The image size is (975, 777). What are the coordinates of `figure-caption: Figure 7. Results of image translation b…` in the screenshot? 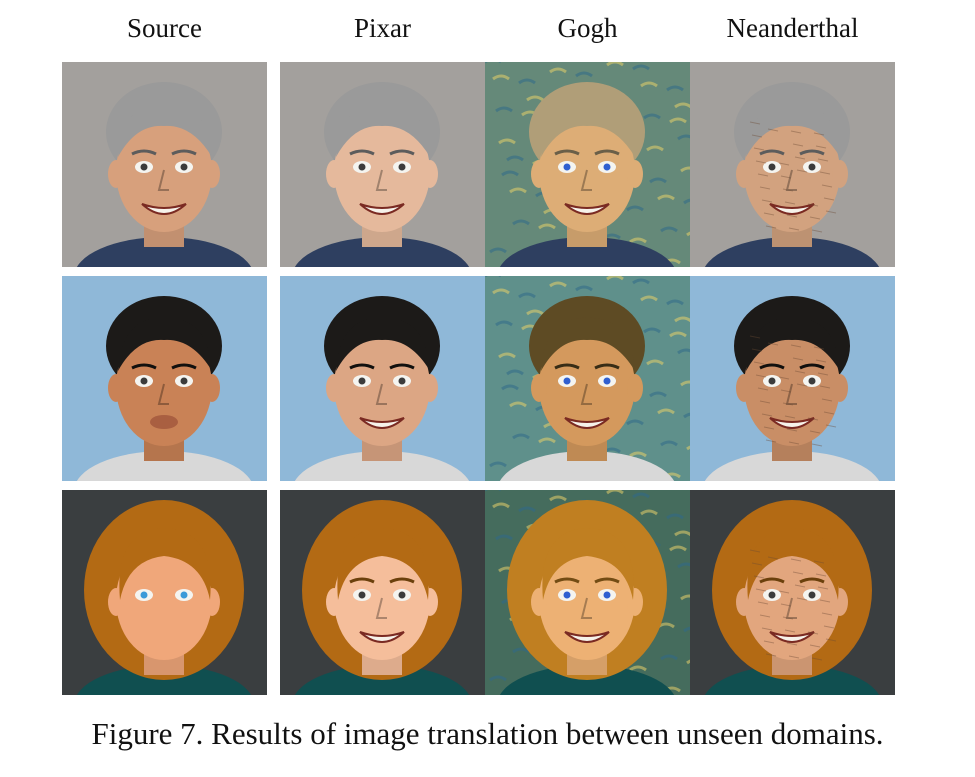 It's located at (487, 733).